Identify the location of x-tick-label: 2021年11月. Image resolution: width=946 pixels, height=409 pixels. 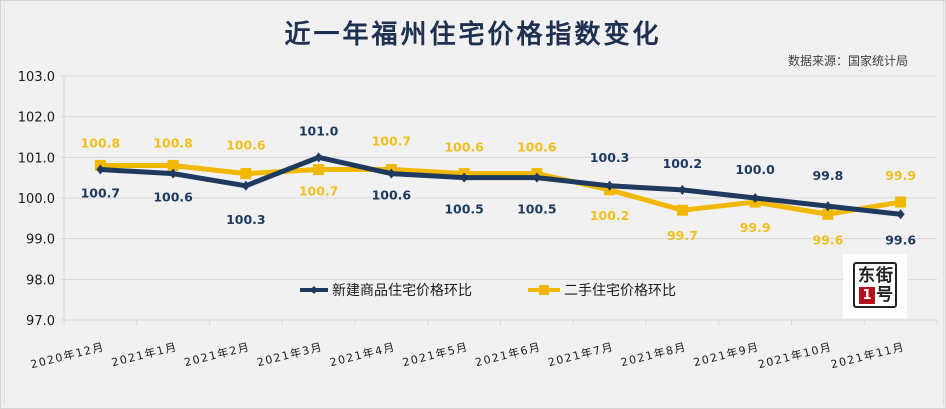
(867, 355).